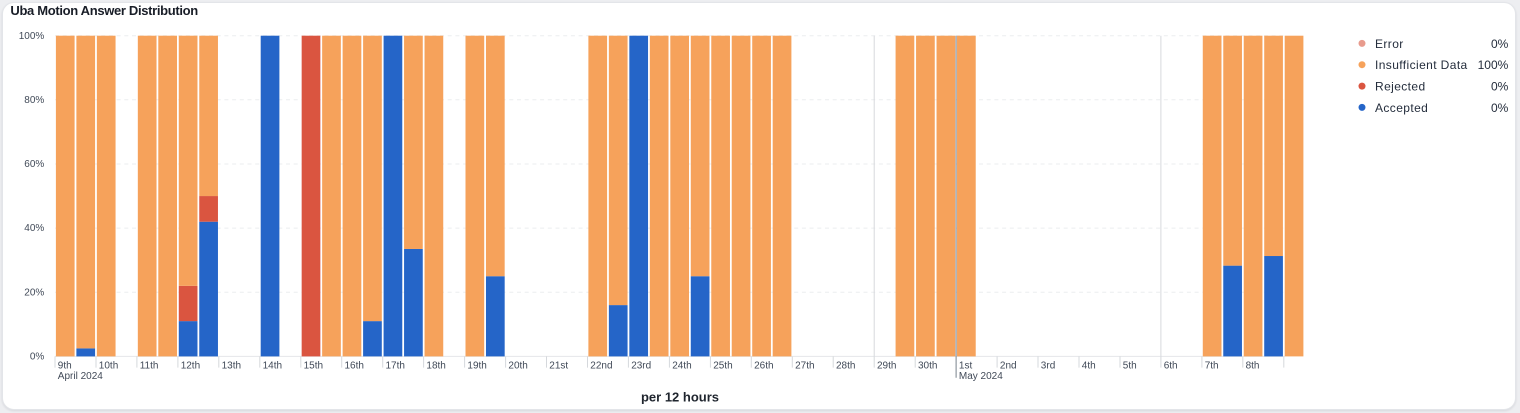 The height and width of the screenshot is (413, 1520). I want to click on svg-text: 40%, so click(34, 228).